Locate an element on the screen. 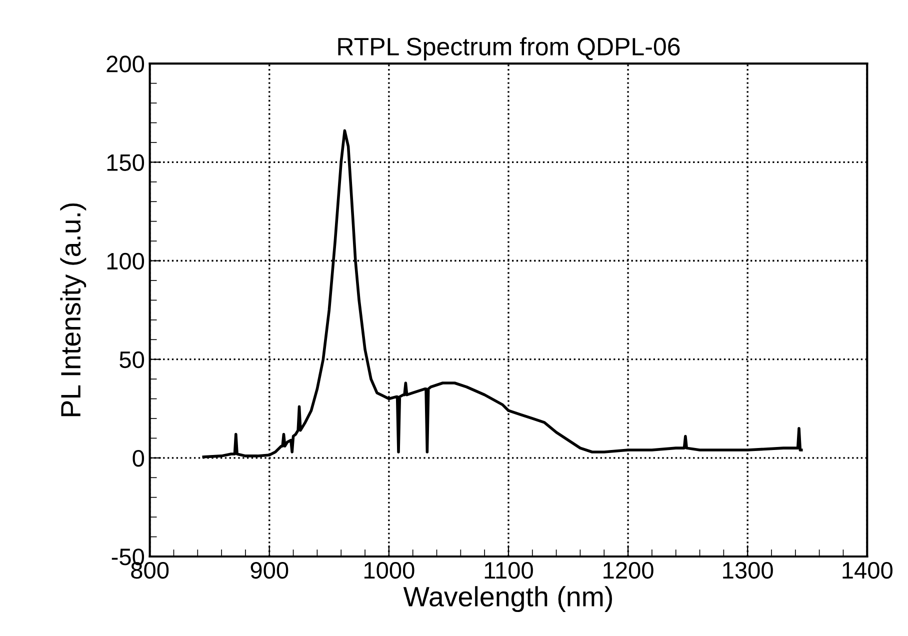  x-tick-label: 1300 is located at coordinates (748, 570).